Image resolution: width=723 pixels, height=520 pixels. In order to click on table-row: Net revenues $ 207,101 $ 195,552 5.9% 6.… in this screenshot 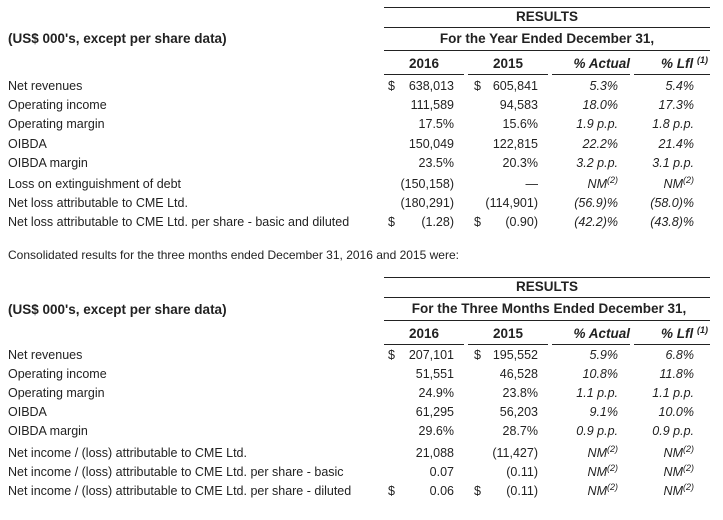, I will do `click(361, 355)`.